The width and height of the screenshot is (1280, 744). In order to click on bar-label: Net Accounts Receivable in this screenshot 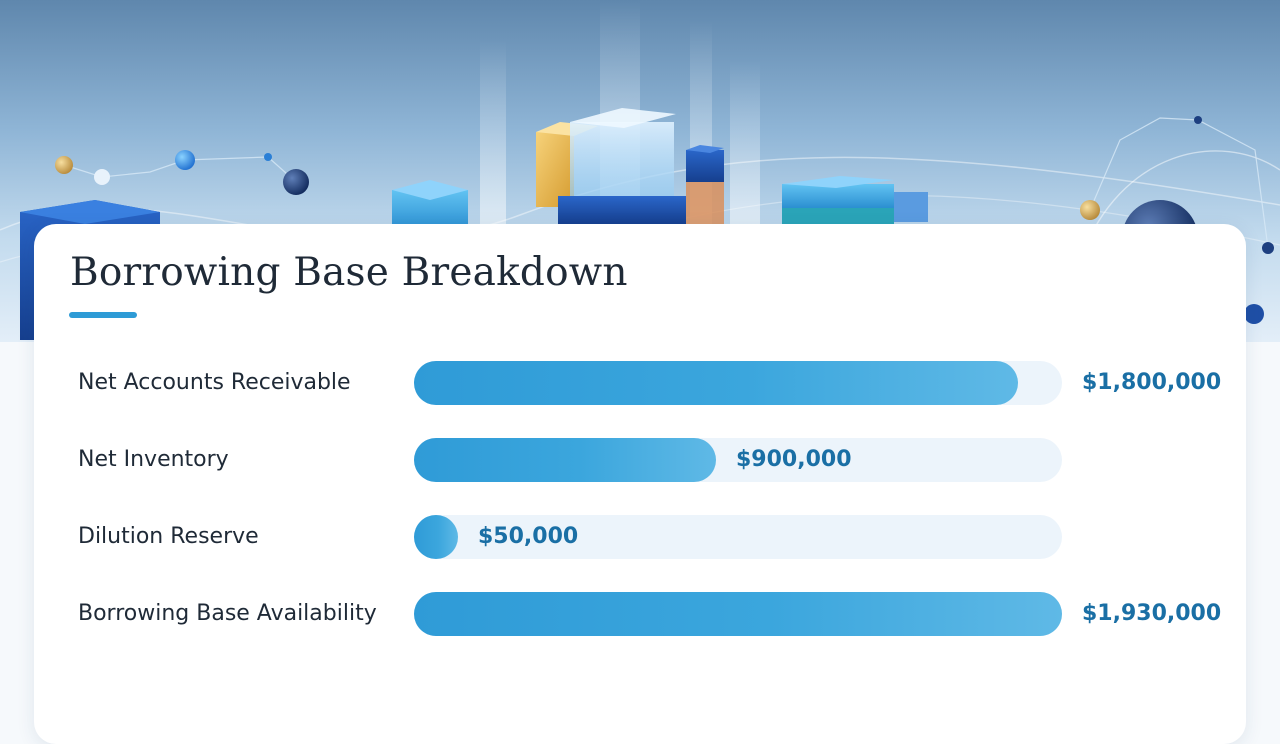, I will do `click(214, 382)`.